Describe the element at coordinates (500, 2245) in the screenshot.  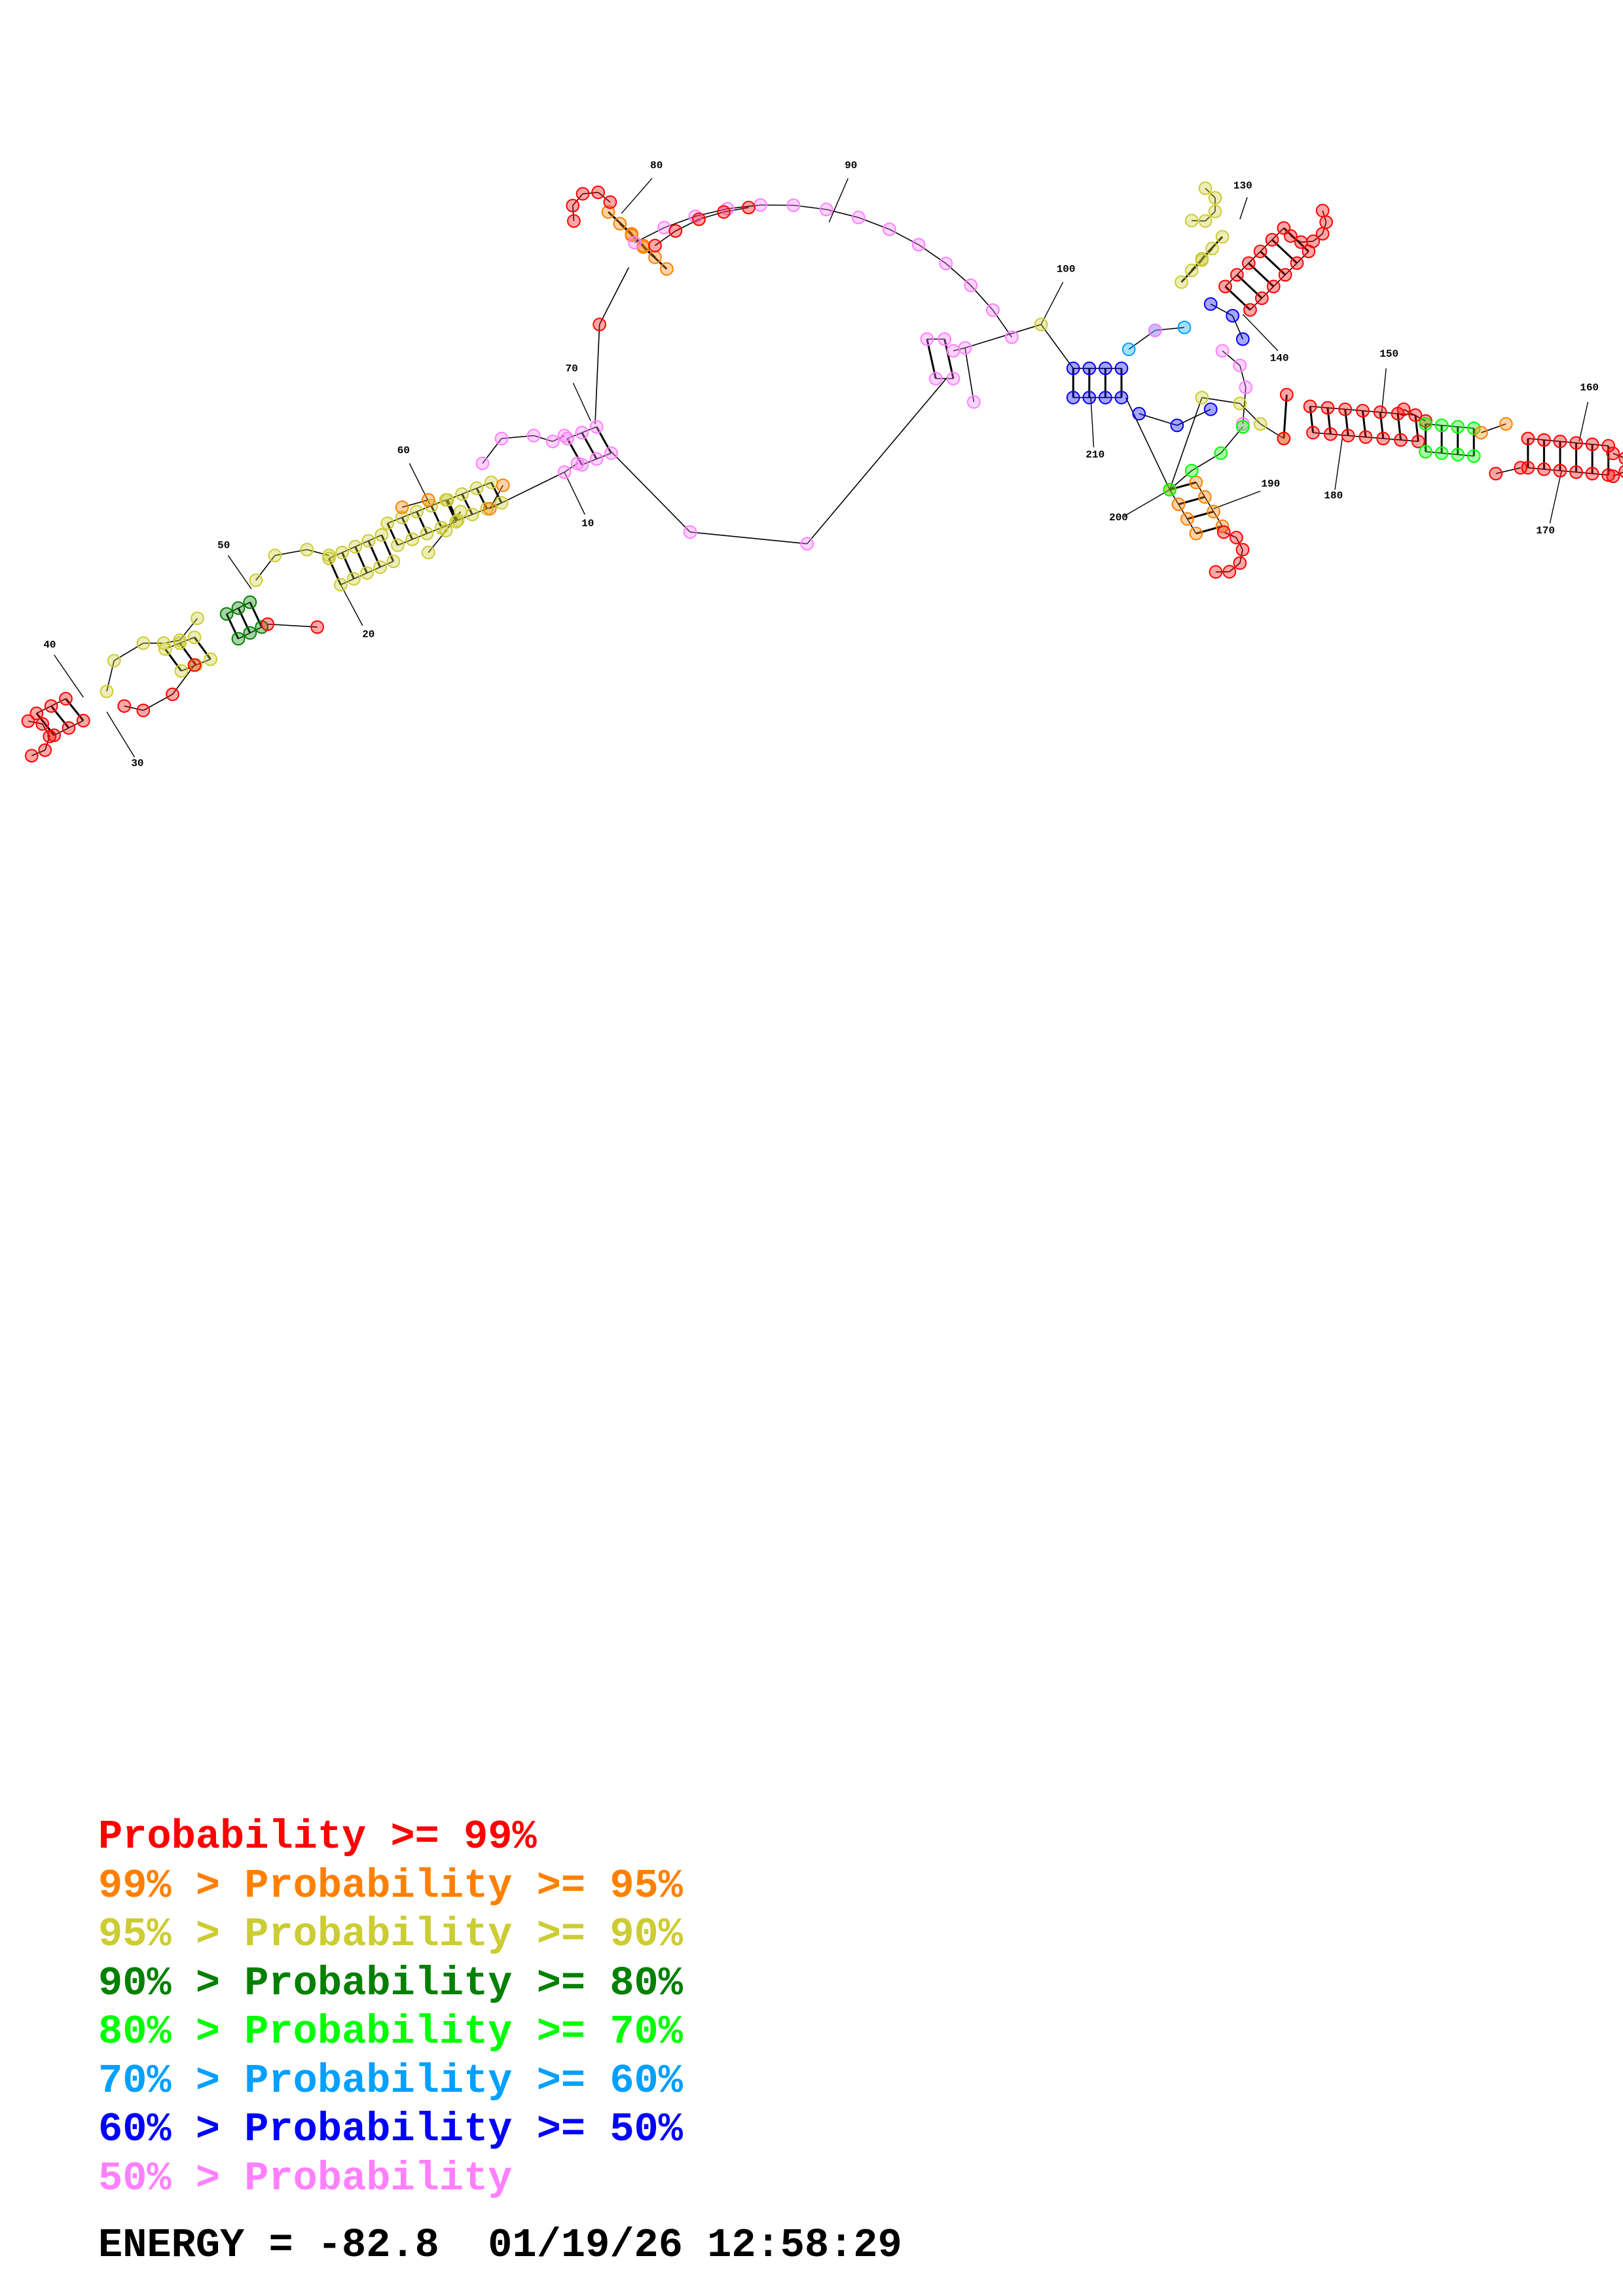
I see `energy-readout: ENERGY = -82.8 01/19/26 12:58:29` at that location.